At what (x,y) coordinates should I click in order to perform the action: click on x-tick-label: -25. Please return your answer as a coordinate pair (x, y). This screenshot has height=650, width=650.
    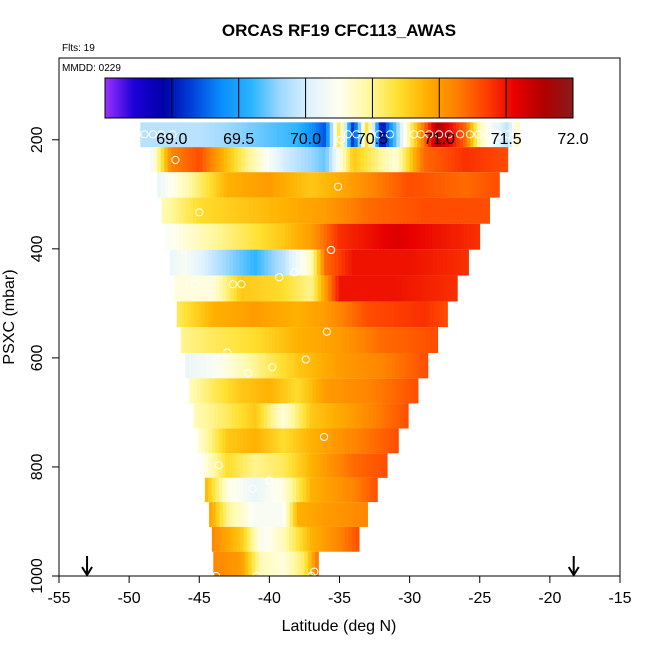
    Looking at the image, I should click on (479, 598).